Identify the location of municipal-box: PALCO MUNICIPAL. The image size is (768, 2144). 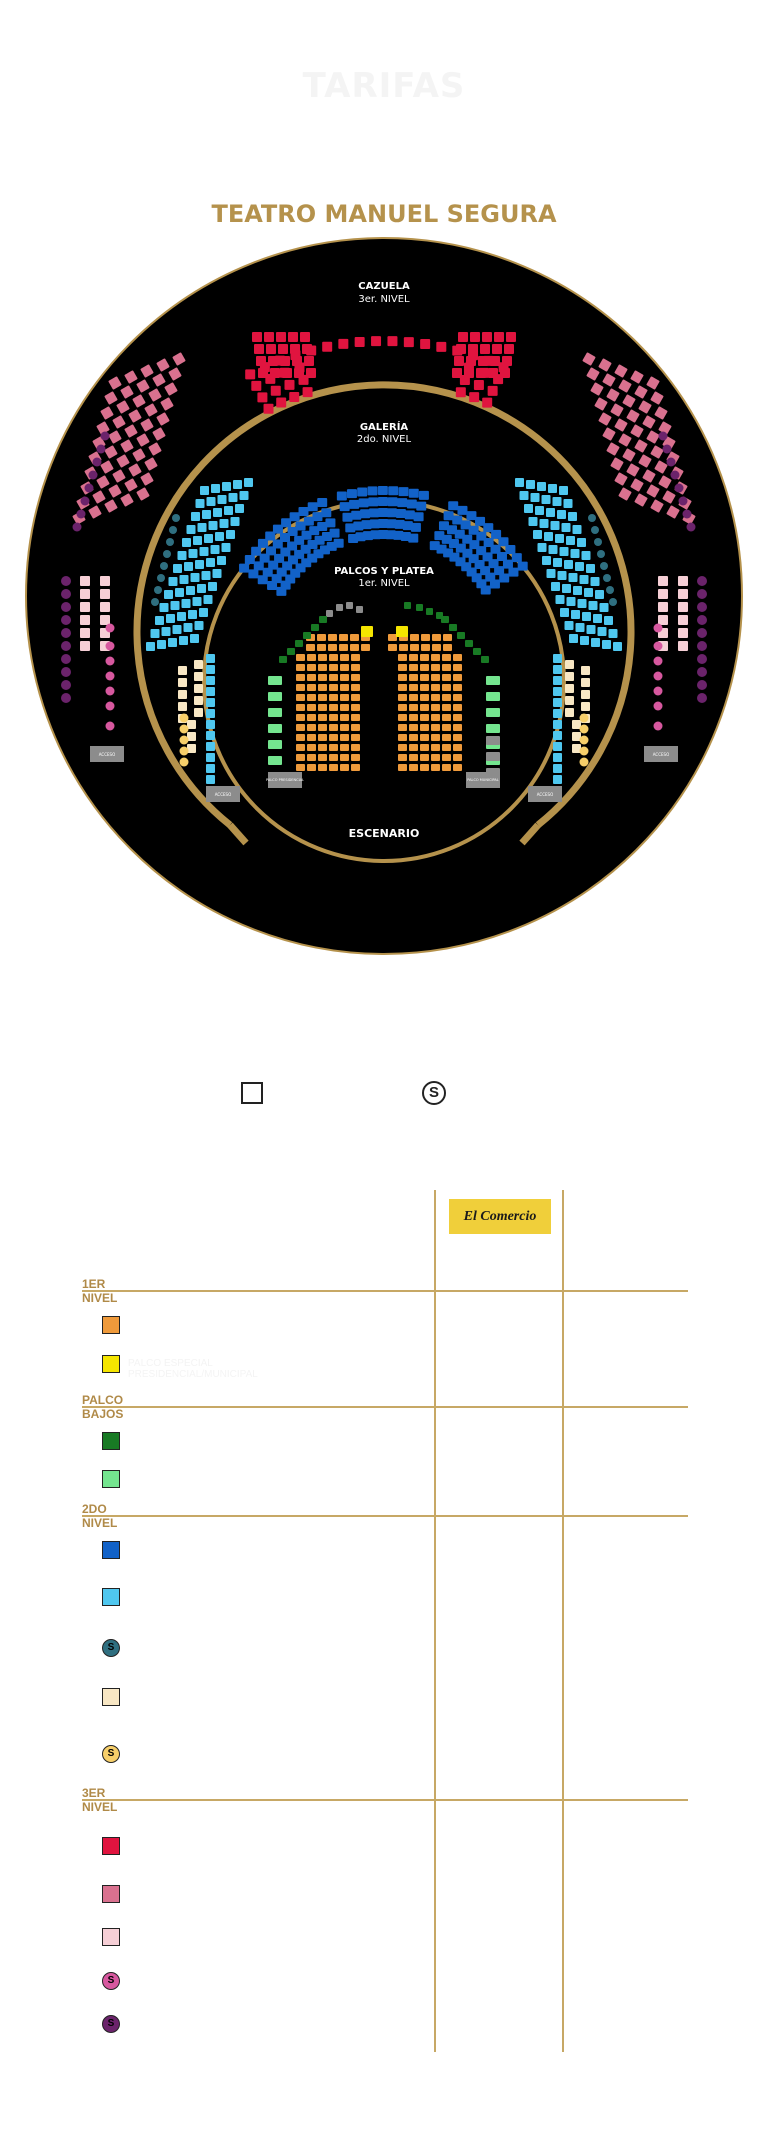
(483, 780).